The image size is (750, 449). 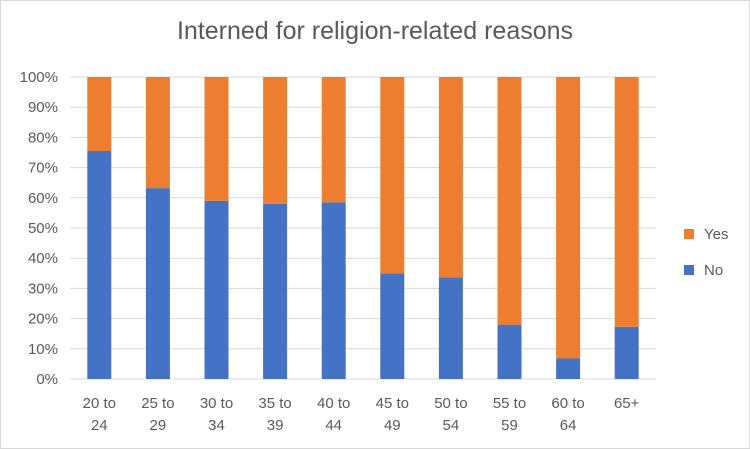 What do you see at coordinates (43, 349) in the screenshot?
I see `y-tick-label: 10%` at bounding box center [43, 349].